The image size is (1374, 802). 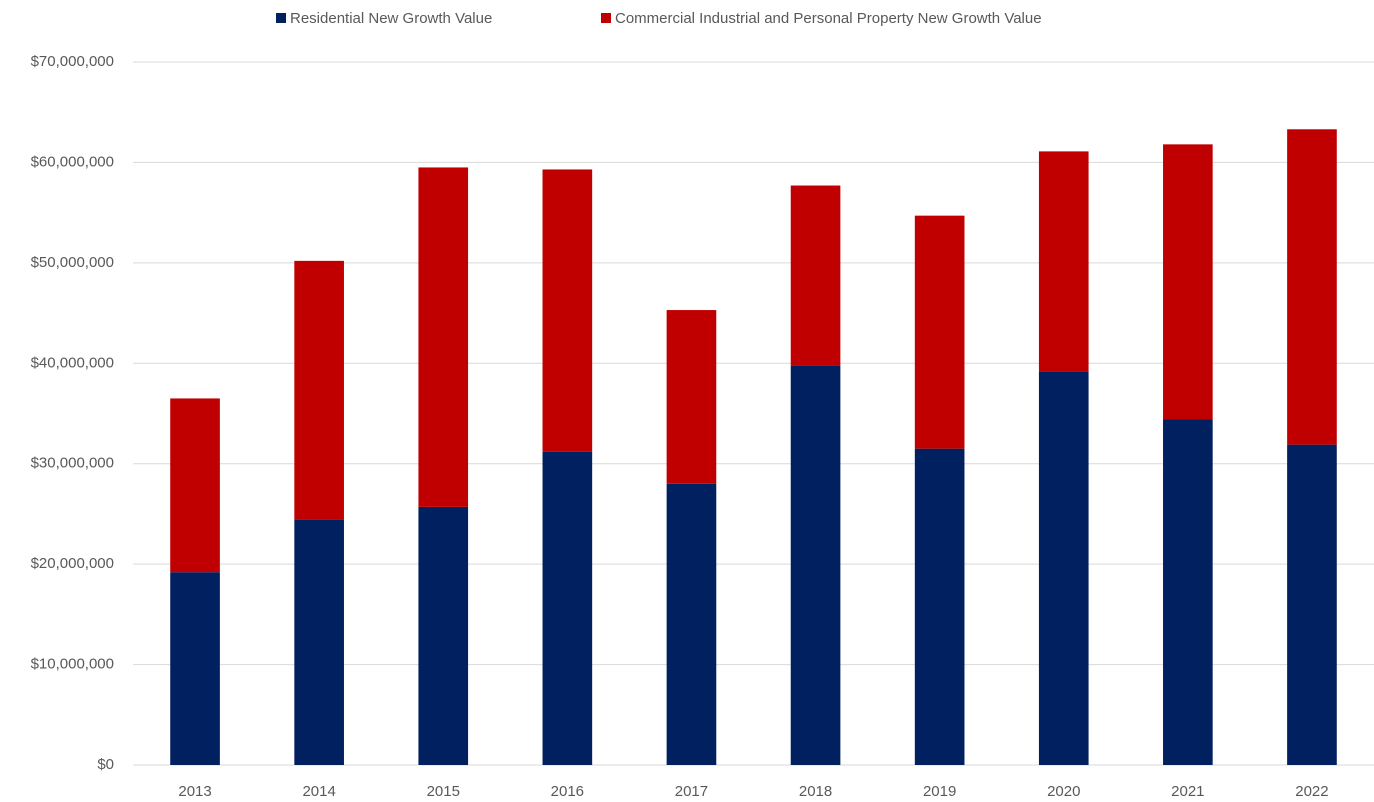 I want to click on y-tick-label: $20,000,000, so click(x=72, y=563).